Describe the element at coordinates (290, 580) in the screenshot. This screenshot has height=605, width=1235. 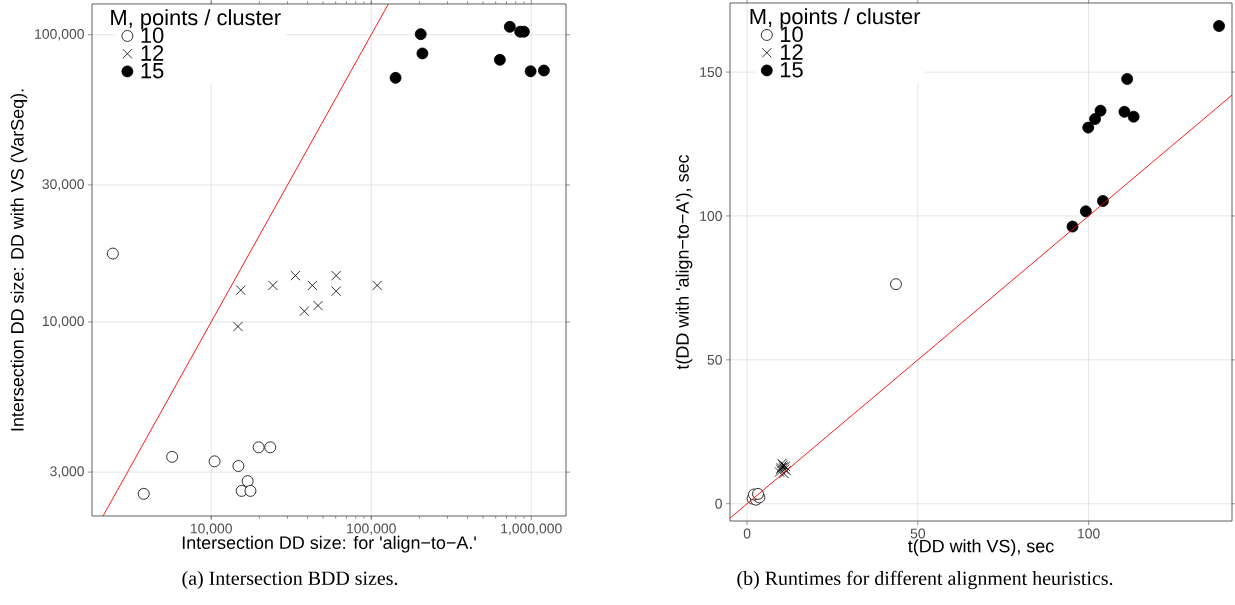
I see `text: (a) Intersection BDD sizes.` at that location.